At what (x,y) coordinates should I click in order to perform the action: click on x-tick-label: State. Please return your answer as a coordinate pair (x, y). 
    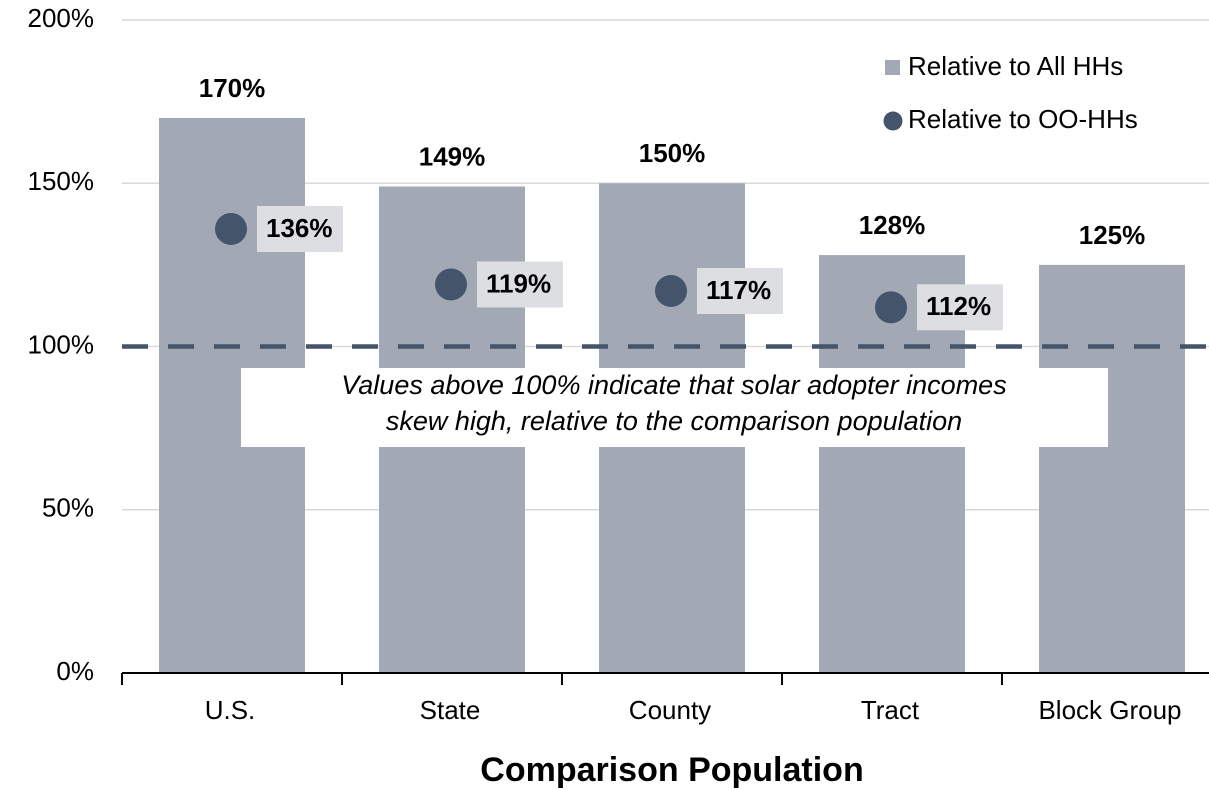
    Looking at the image, I should click on (450, 710).